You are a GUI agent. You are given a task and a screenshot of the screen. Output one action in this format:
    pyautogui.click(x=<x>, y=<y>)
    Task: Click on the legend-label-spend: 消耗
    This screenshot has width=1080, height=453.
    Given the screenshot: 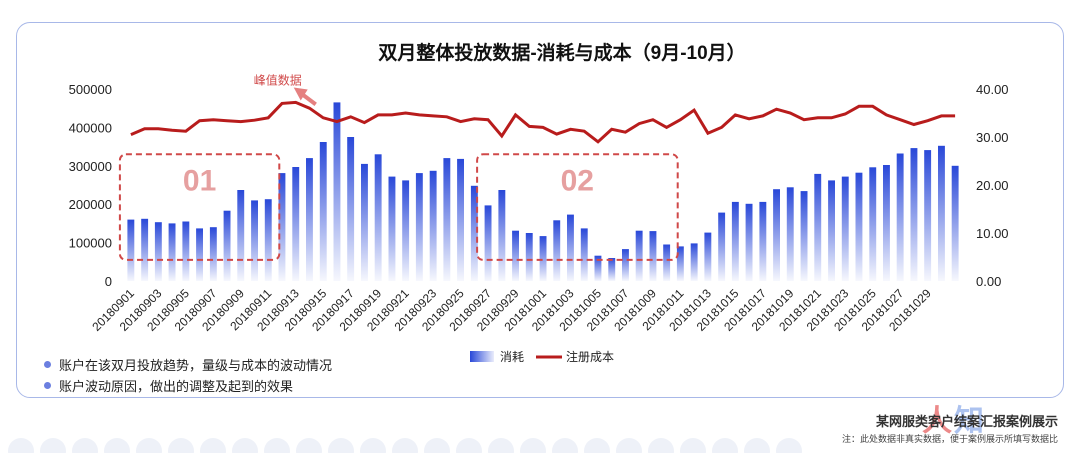 What is the action you would take?
    pyautogui.click(x=512, y=357)
    